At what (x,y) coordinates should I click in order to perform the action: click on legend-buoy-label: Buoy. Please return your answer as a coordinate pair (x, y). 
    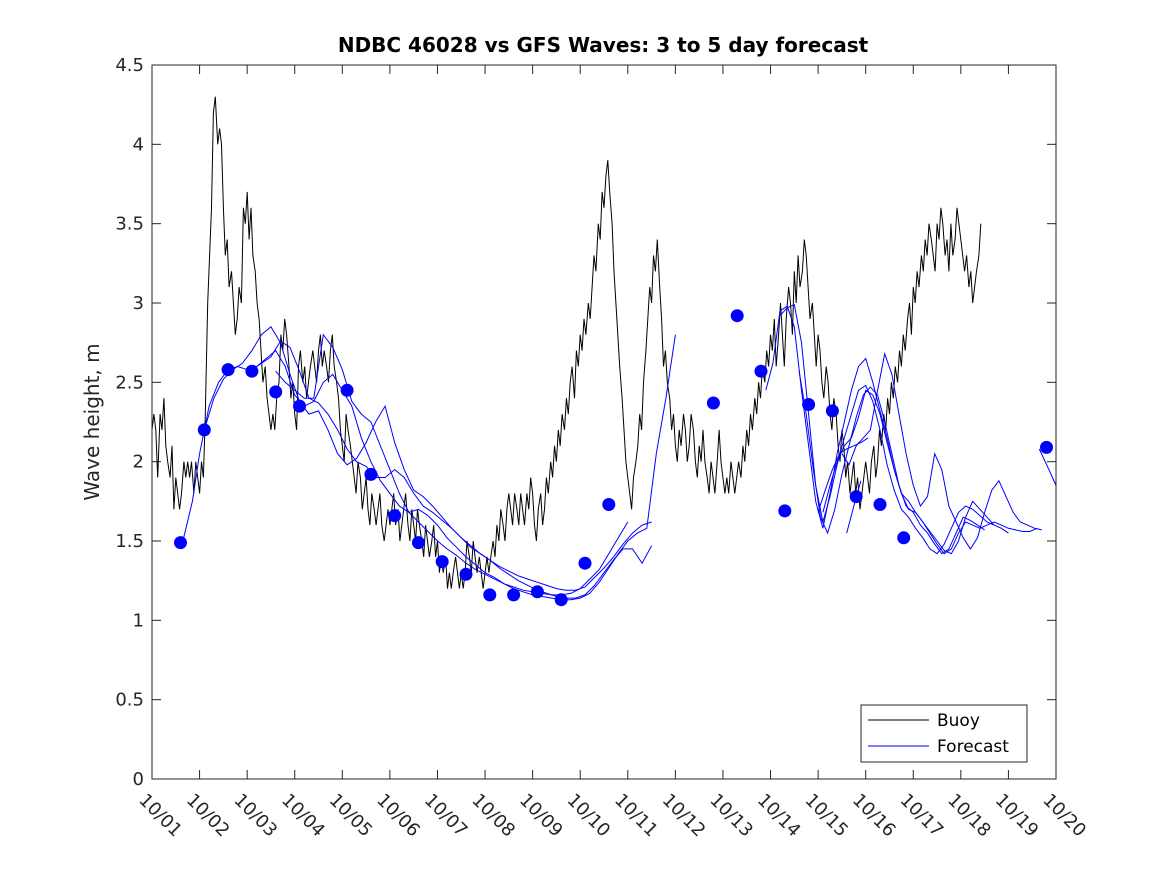
    Looking at the image, I should click on (958, 721).